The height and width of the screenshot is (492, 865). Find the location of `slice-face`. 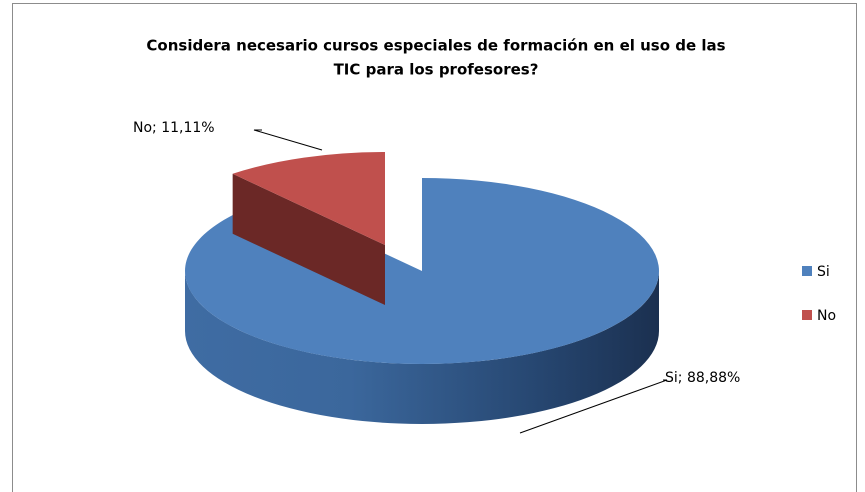

slice-face is located at coordinates (308, 239).